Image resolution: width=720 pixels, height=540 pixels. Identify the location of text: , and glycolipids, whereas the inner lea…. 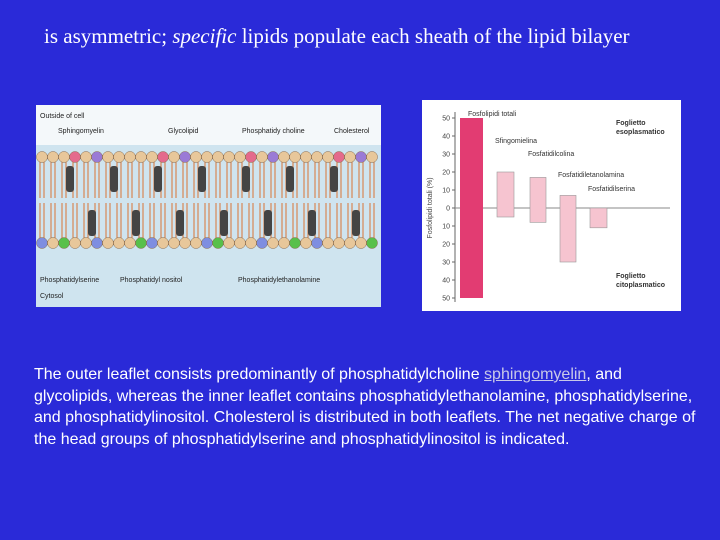
(365, 407).